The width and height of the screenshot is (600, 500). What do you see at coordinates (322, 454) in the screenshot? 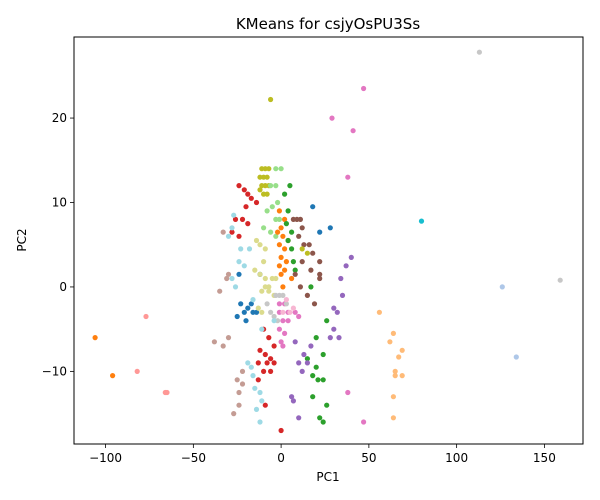
I see `x-axis-ticks: −100 −50 0 50 100 150` at bounding box center [322, 454].